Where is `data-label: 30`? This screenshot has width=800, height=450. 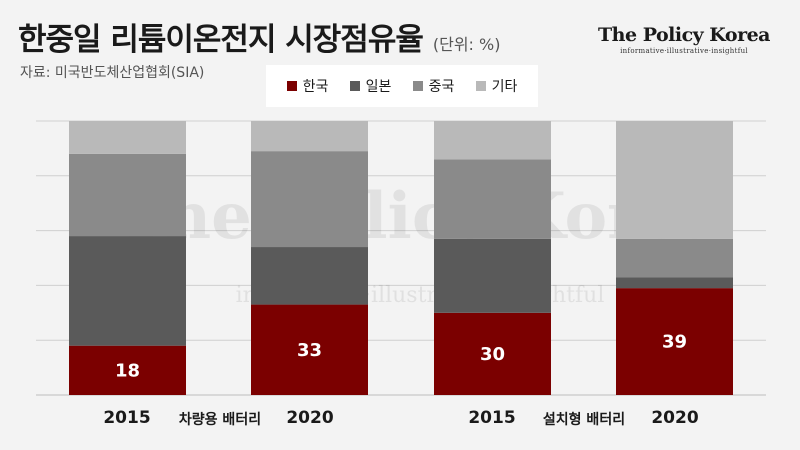 data-label: 30 is located at coordinates (492, 354).